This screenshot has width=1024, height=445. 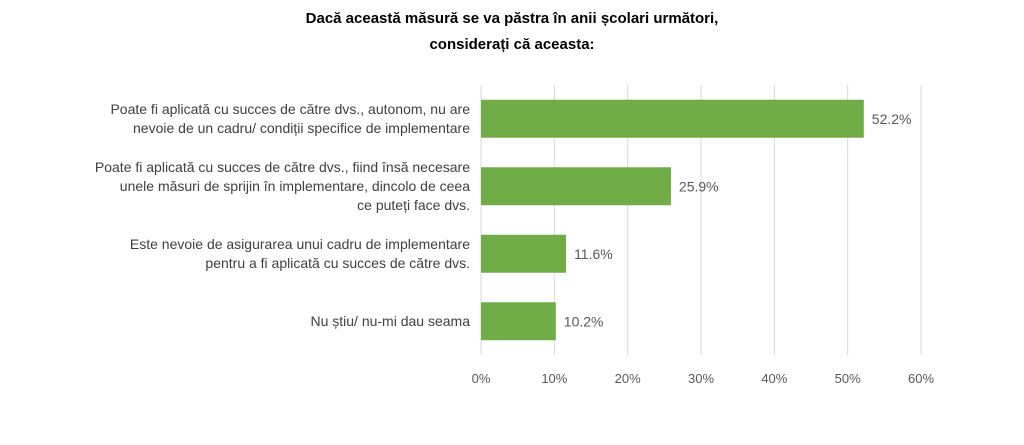 I want to click on x-tick-label: 40%, so click(x=774, y=378).